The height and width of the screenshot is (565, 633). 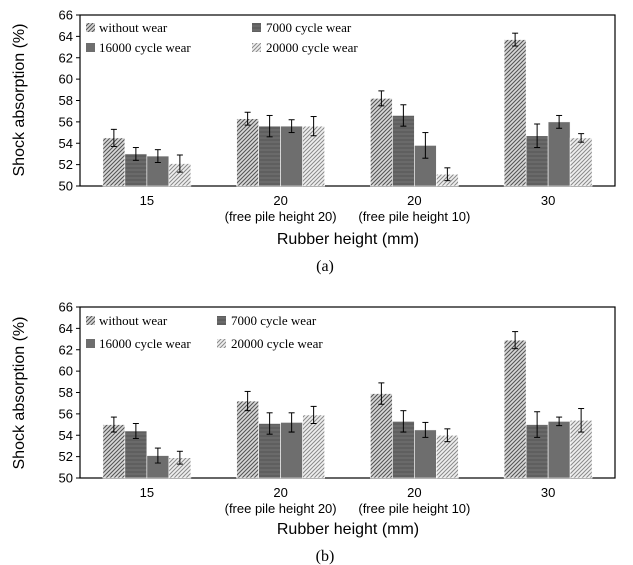 What do you see at coordinates (291, 156) in the screenshot?
I see `bar-16000-cycle-wear-20-fph20` at bounding box center [291, 156].